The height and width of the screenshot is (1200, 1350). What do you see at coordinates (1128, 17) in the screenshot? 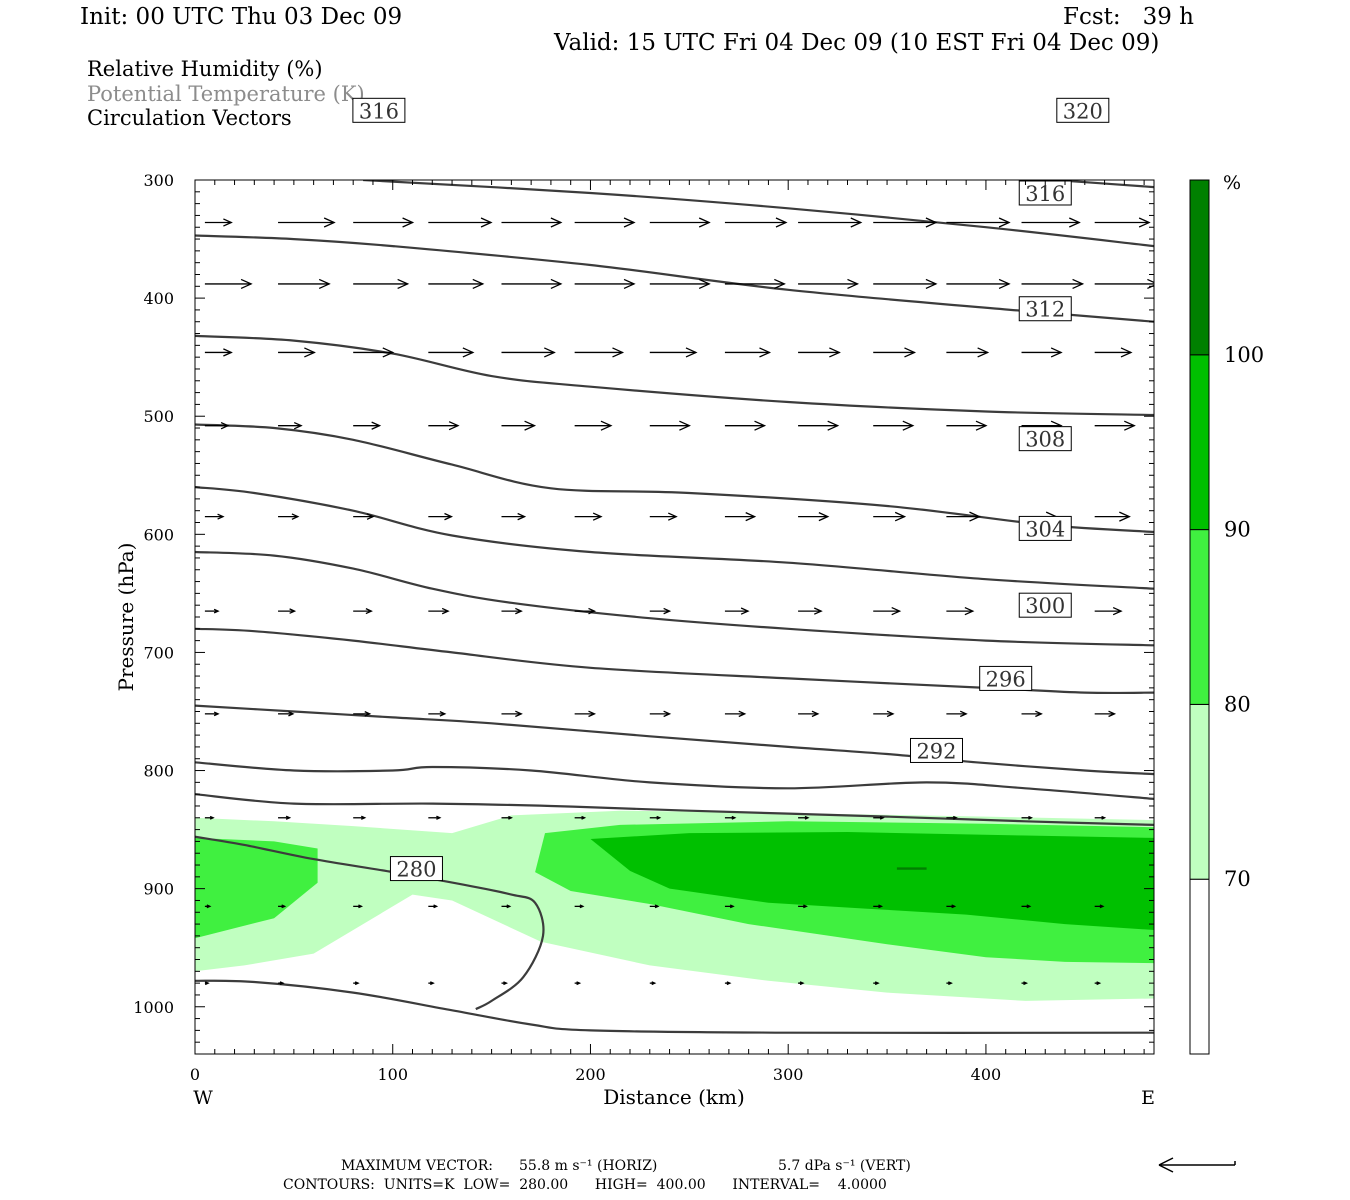
I see `forecast-hour: Fcst: 39 h` at bounding box center [1128, 17].